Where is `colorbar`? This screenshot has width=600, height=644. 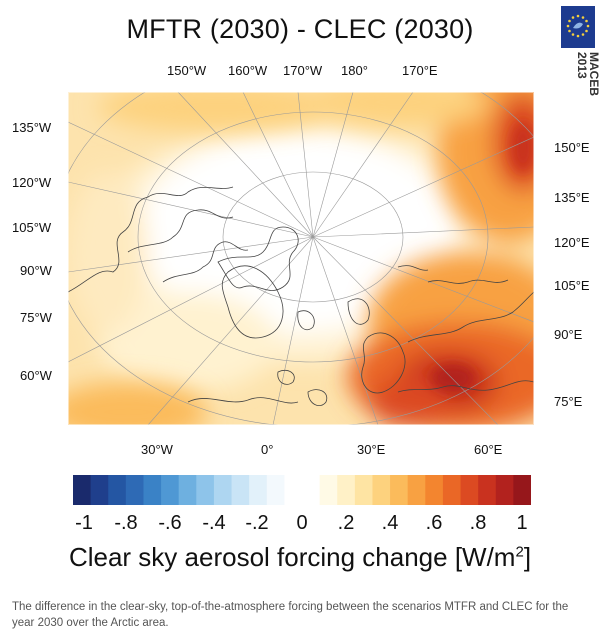
colorbar is located at coordinates (302, 490).